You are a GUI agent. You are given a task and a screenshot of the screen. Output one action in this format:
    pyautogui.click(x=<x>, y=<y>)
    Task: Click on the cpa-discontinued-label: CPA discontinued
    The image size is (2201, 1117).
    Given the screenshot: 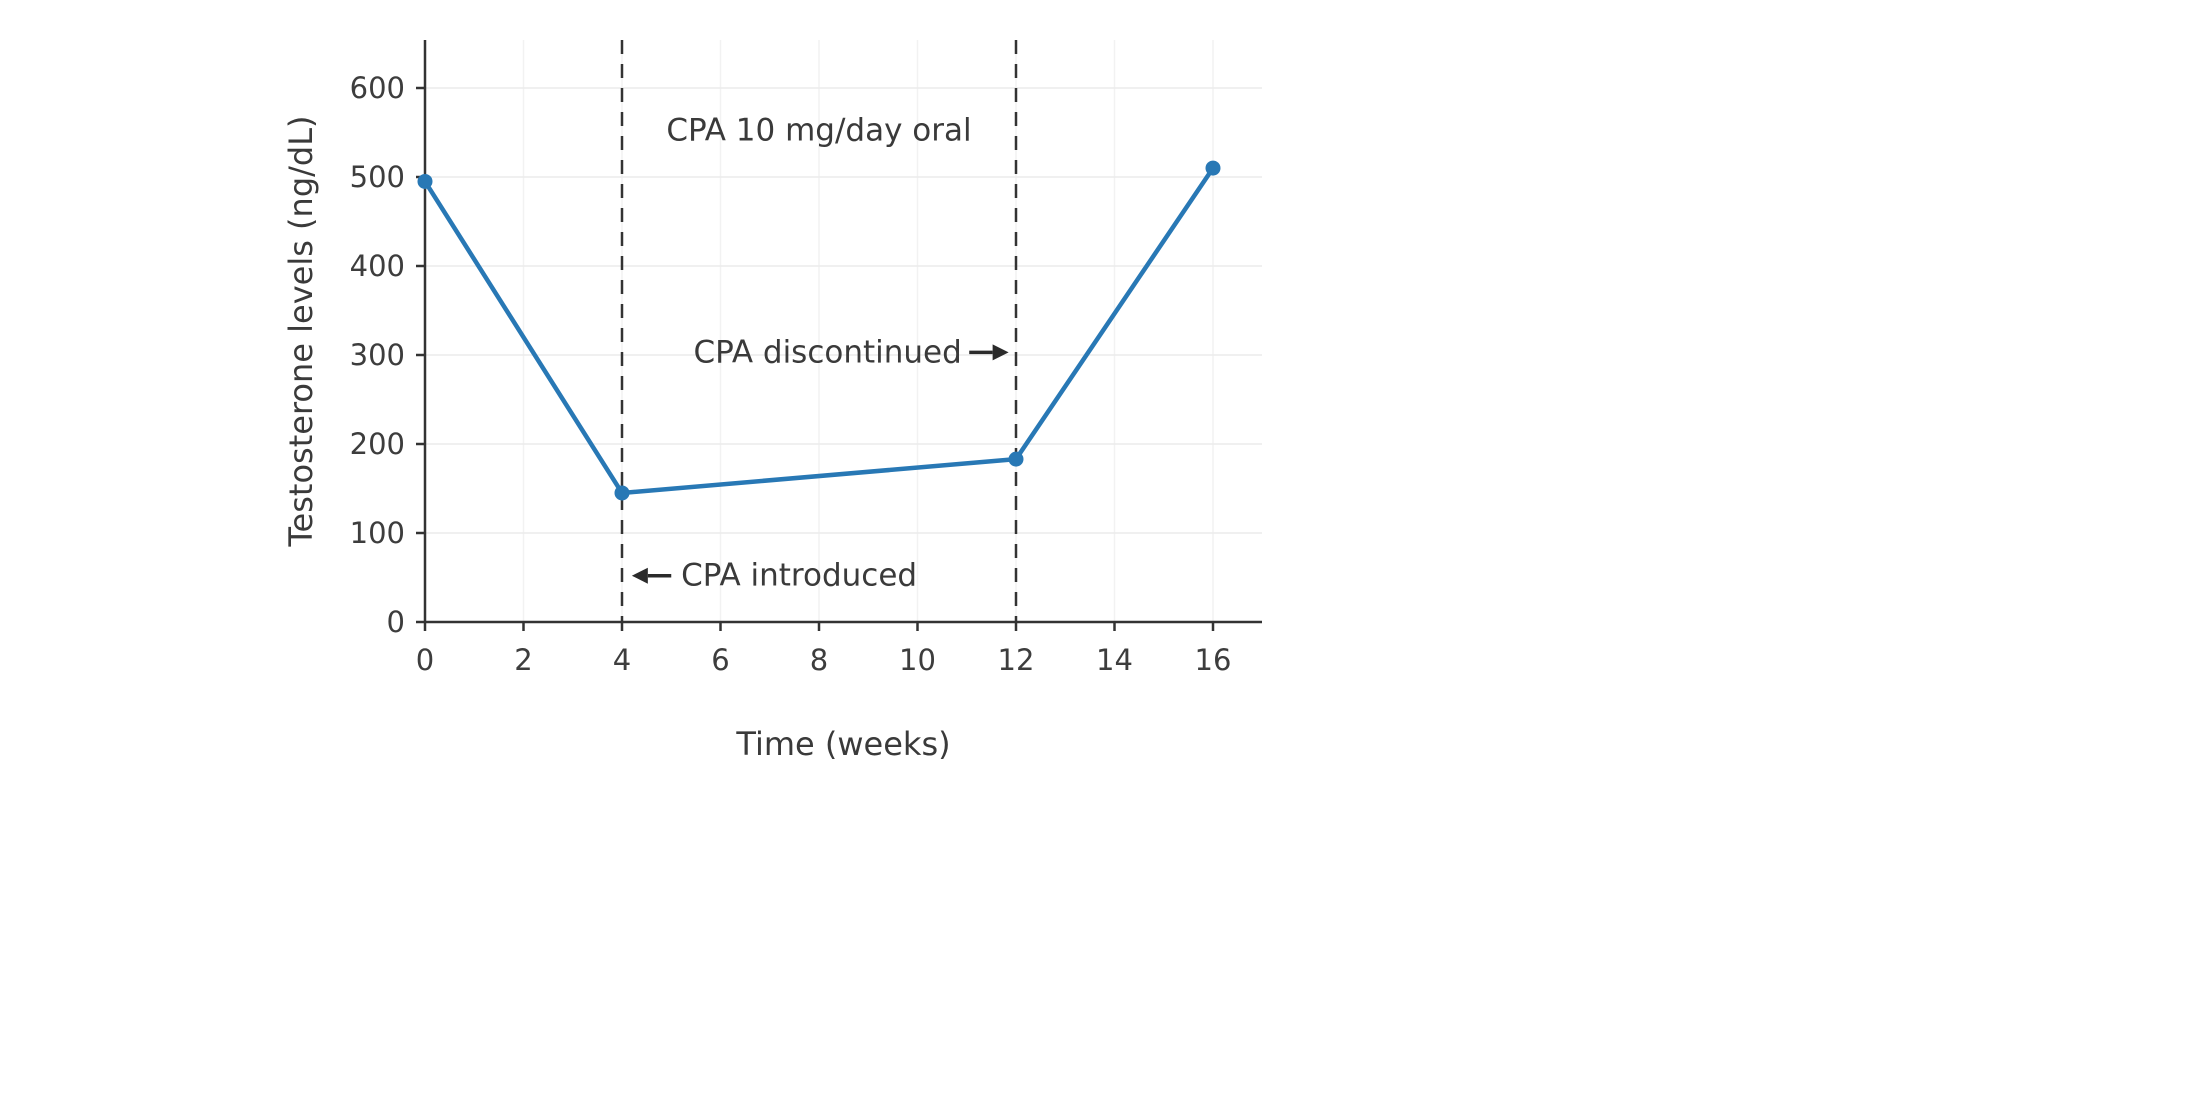 What is the action you would take?
    pyautogui.click(x=827, y=352)
    